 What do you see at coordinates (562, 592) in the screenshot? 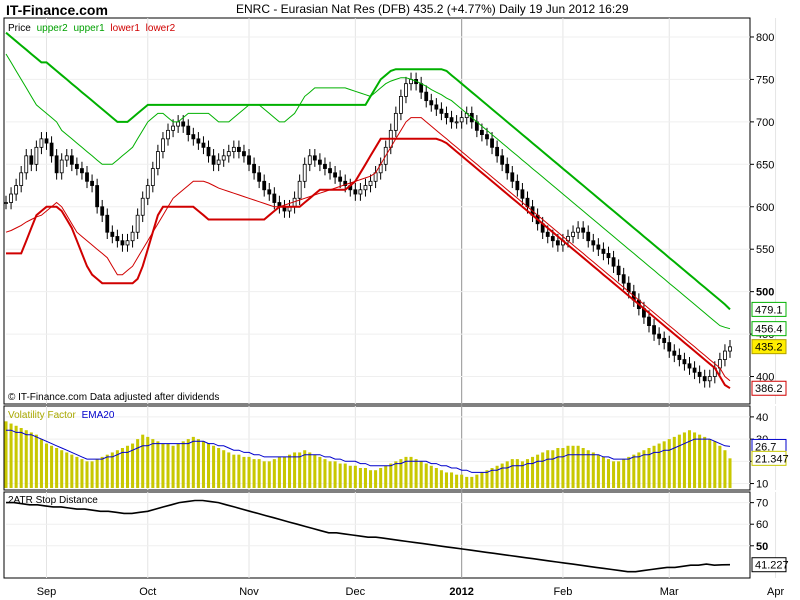
I see `x-tick-label: Feb` at bounding box center [562, 592].